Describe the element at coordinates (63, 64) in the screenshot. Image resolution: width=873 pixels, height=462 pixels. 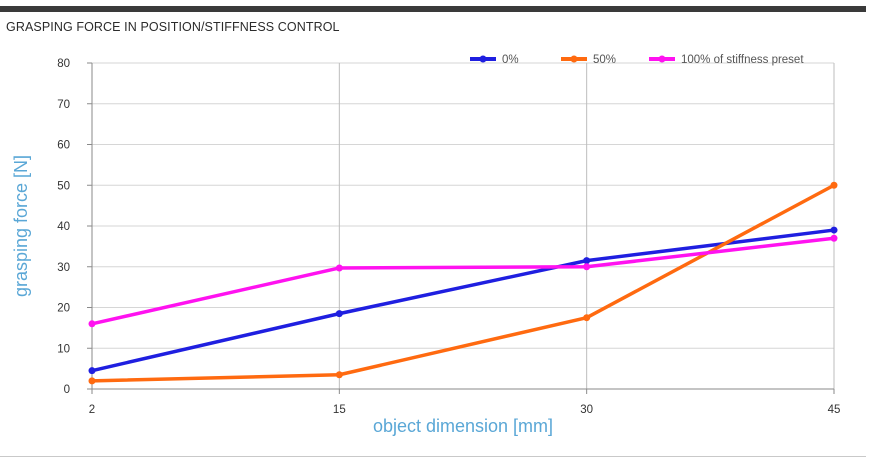
I see `y-tick-label: 80` at that location.